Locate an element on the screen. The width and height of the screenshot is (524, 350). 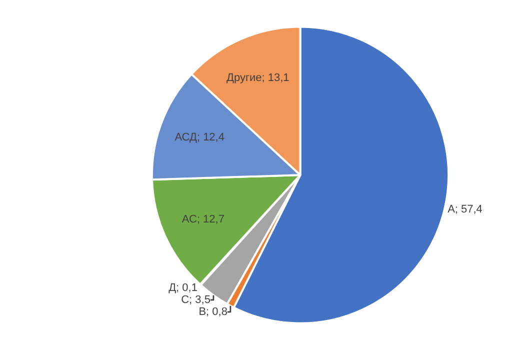
slice-label: Другие; 13,1 is located at coordinates (258, 78).